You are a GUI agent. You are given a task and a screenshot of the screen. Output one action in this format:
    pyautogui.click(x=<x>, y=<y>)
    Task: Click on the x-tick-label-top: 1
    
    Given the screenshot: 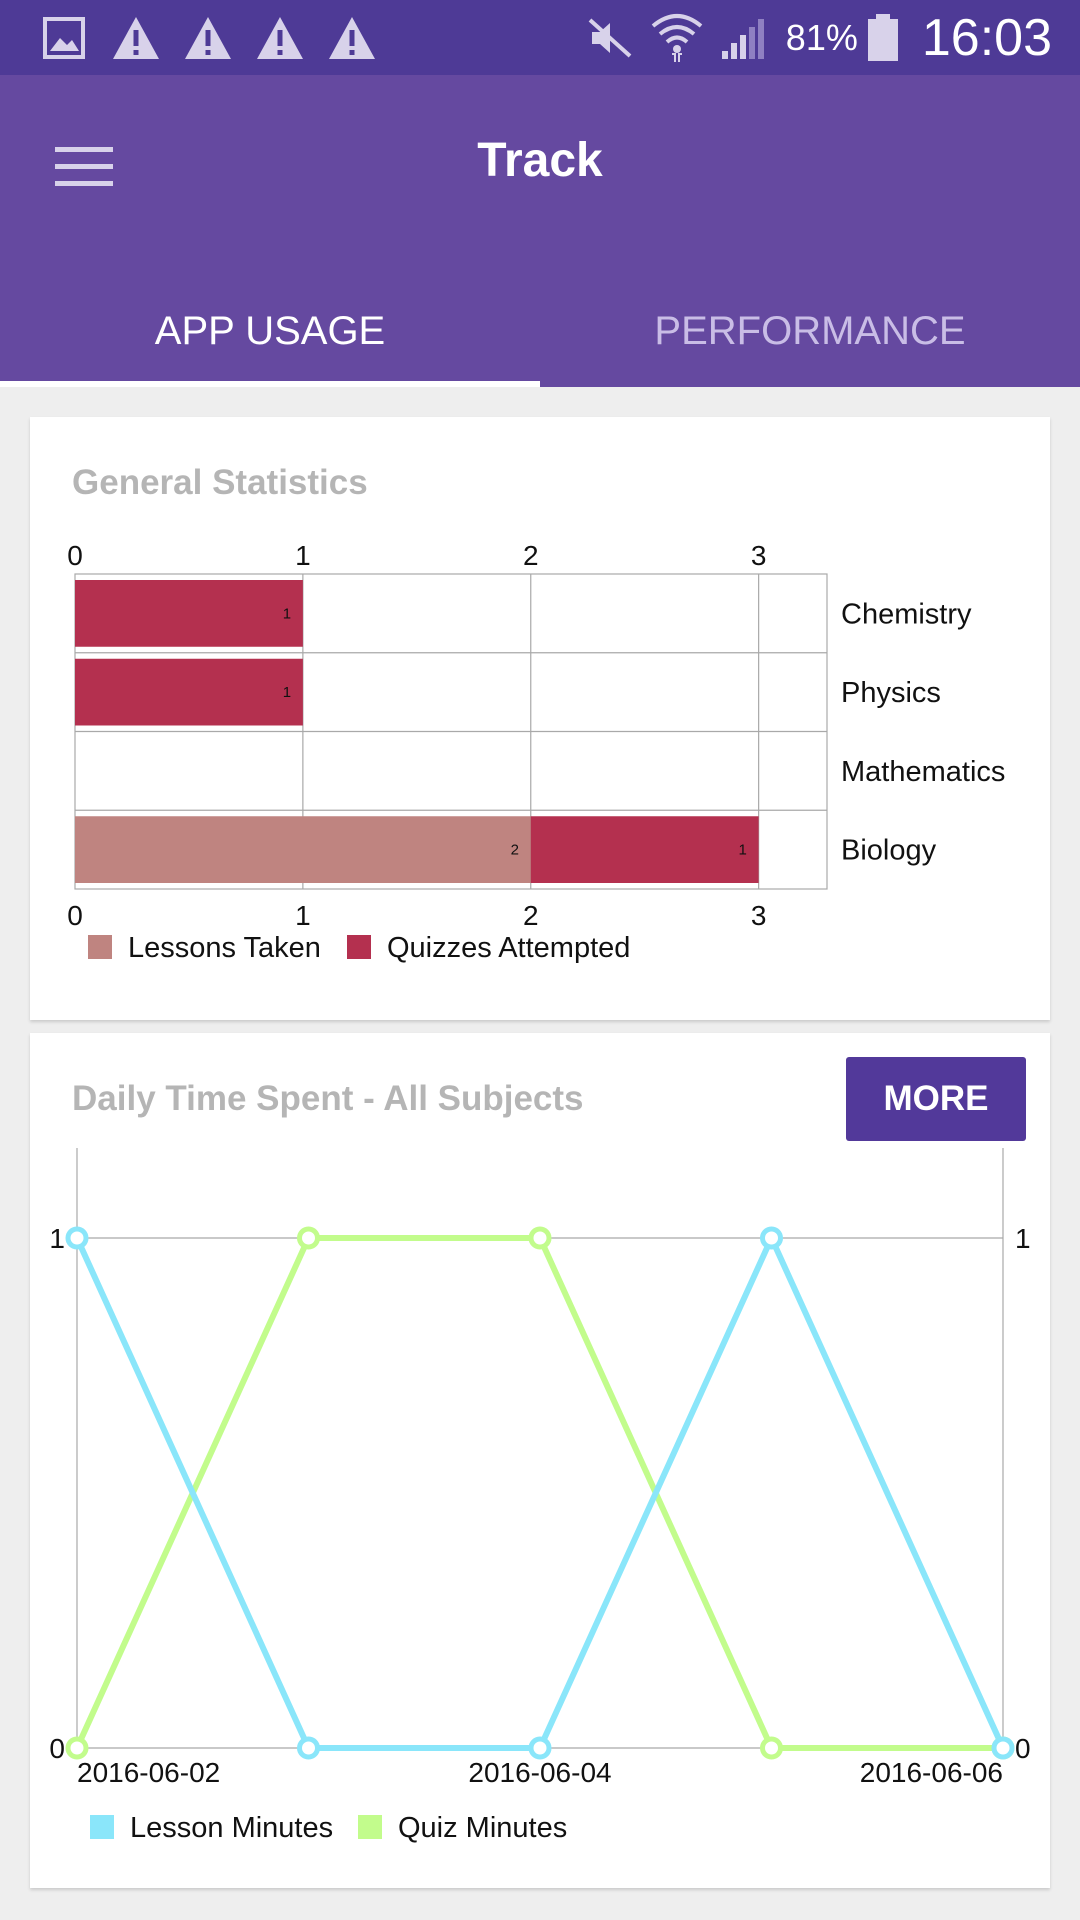 What is the action you would take?
    pyautogui.click(x=303, y=555)
    